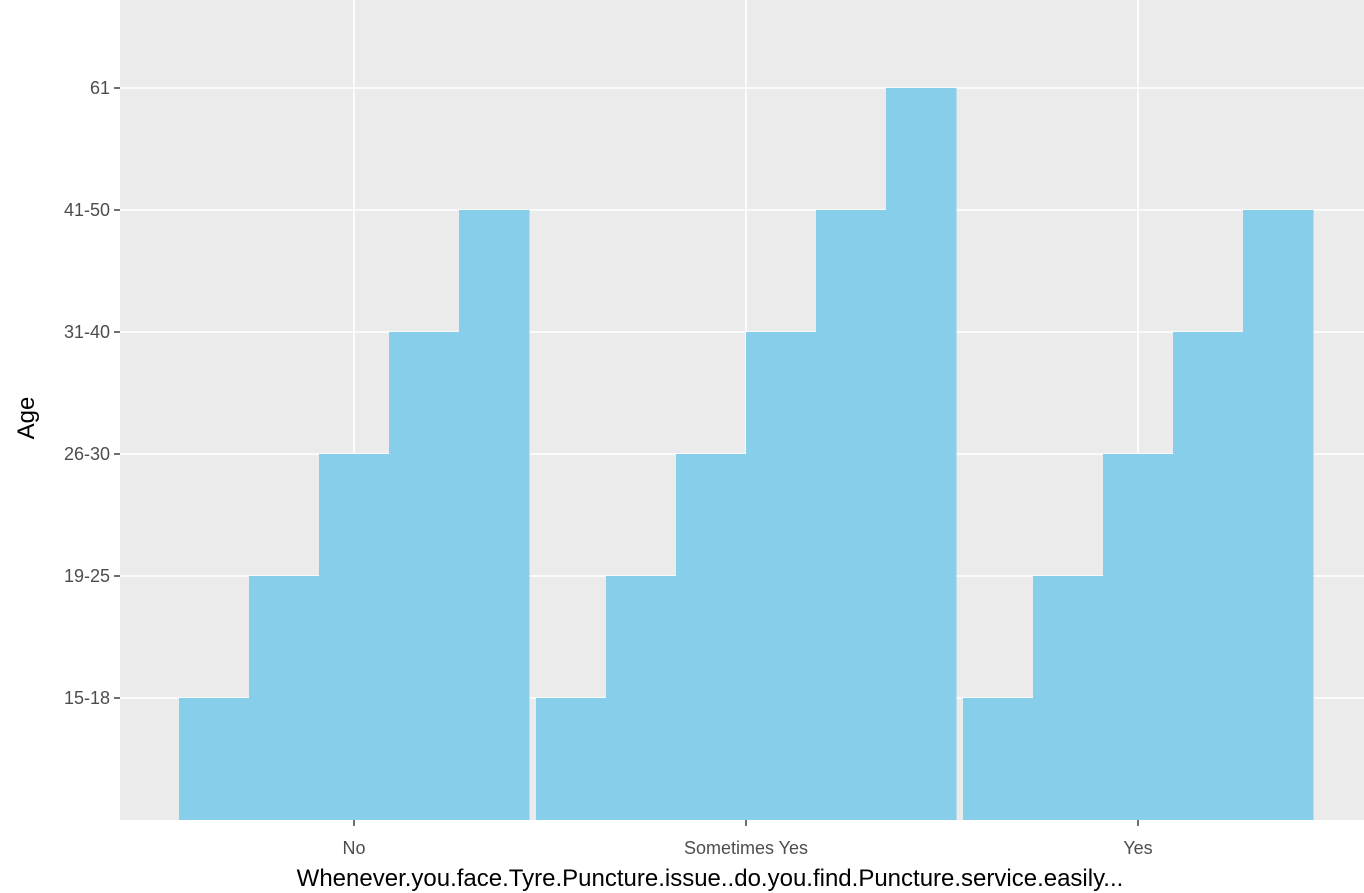 The image size is (1364, 893). Describe the element at coordinates (87, 454) in the screenshot. I see `y-tick-label: 26-30` at that location.